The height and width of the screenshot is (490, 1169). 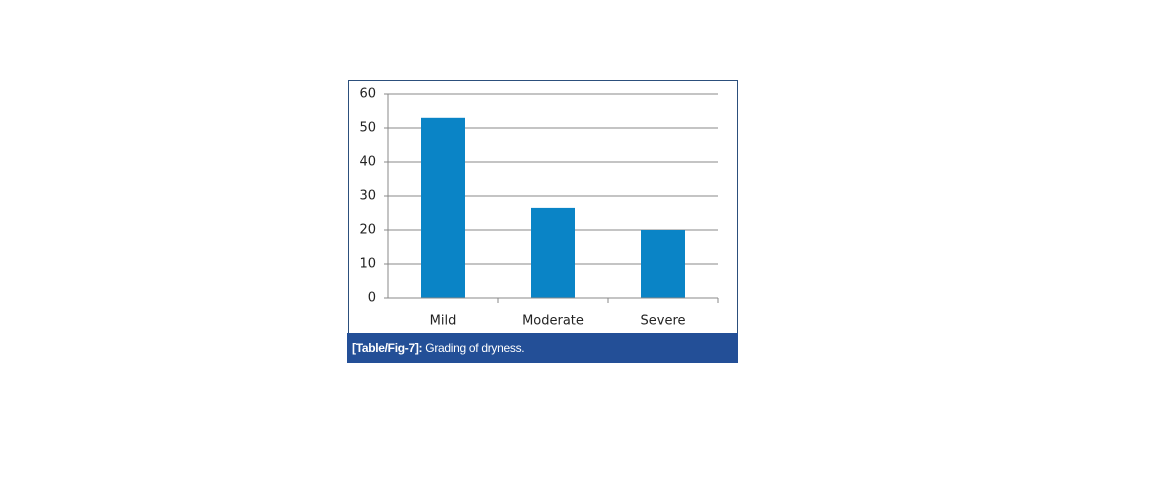 What do you see at coordinates (367, 264) in the screenshot?
I see `y-tick-label: 10` at bounding box center [367, 264].